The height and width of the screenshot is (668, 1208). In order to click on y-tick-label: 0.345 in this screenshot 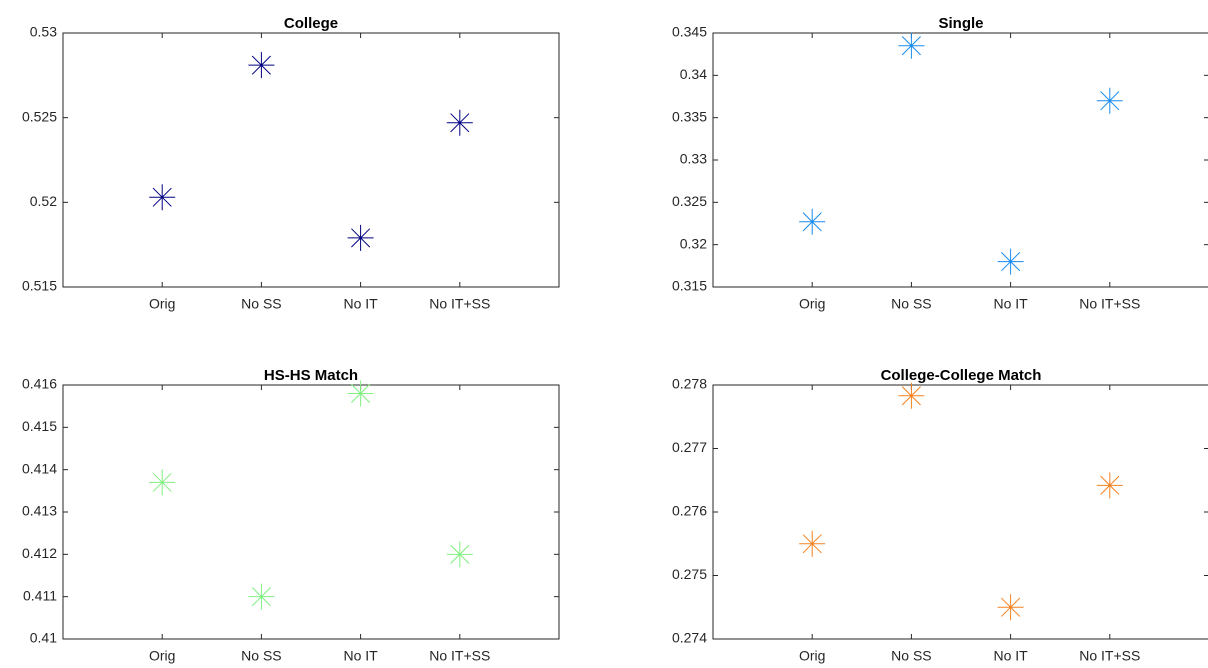, I will do `click(689, 32)`.